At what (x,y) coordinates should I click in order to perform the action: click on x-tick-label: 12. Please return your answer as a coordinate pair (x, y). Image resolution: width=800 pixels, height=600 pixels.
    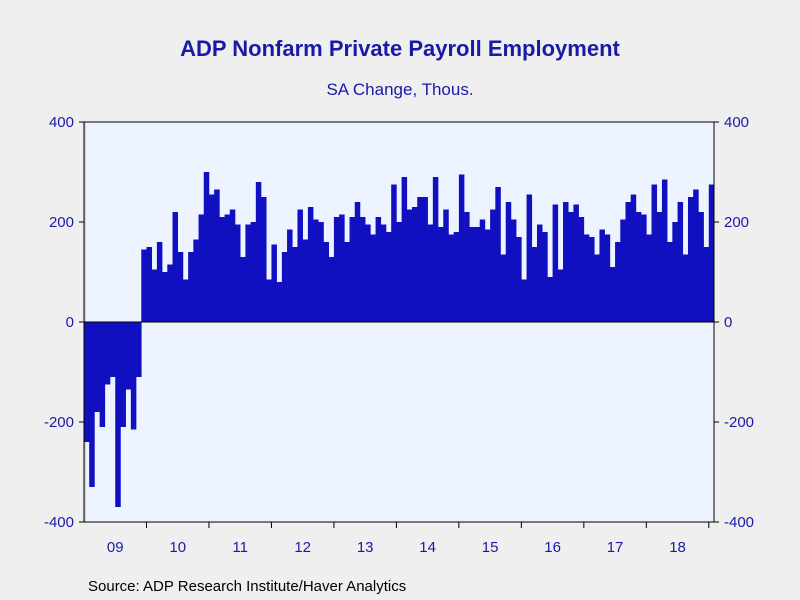
    Looking at the image, I should click on (302, 547).